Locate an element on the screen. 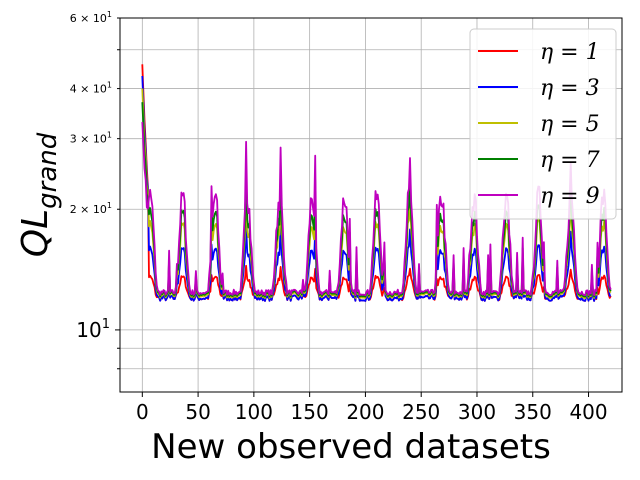  legend-label: η = 7 is located at coordinates (570, 160).